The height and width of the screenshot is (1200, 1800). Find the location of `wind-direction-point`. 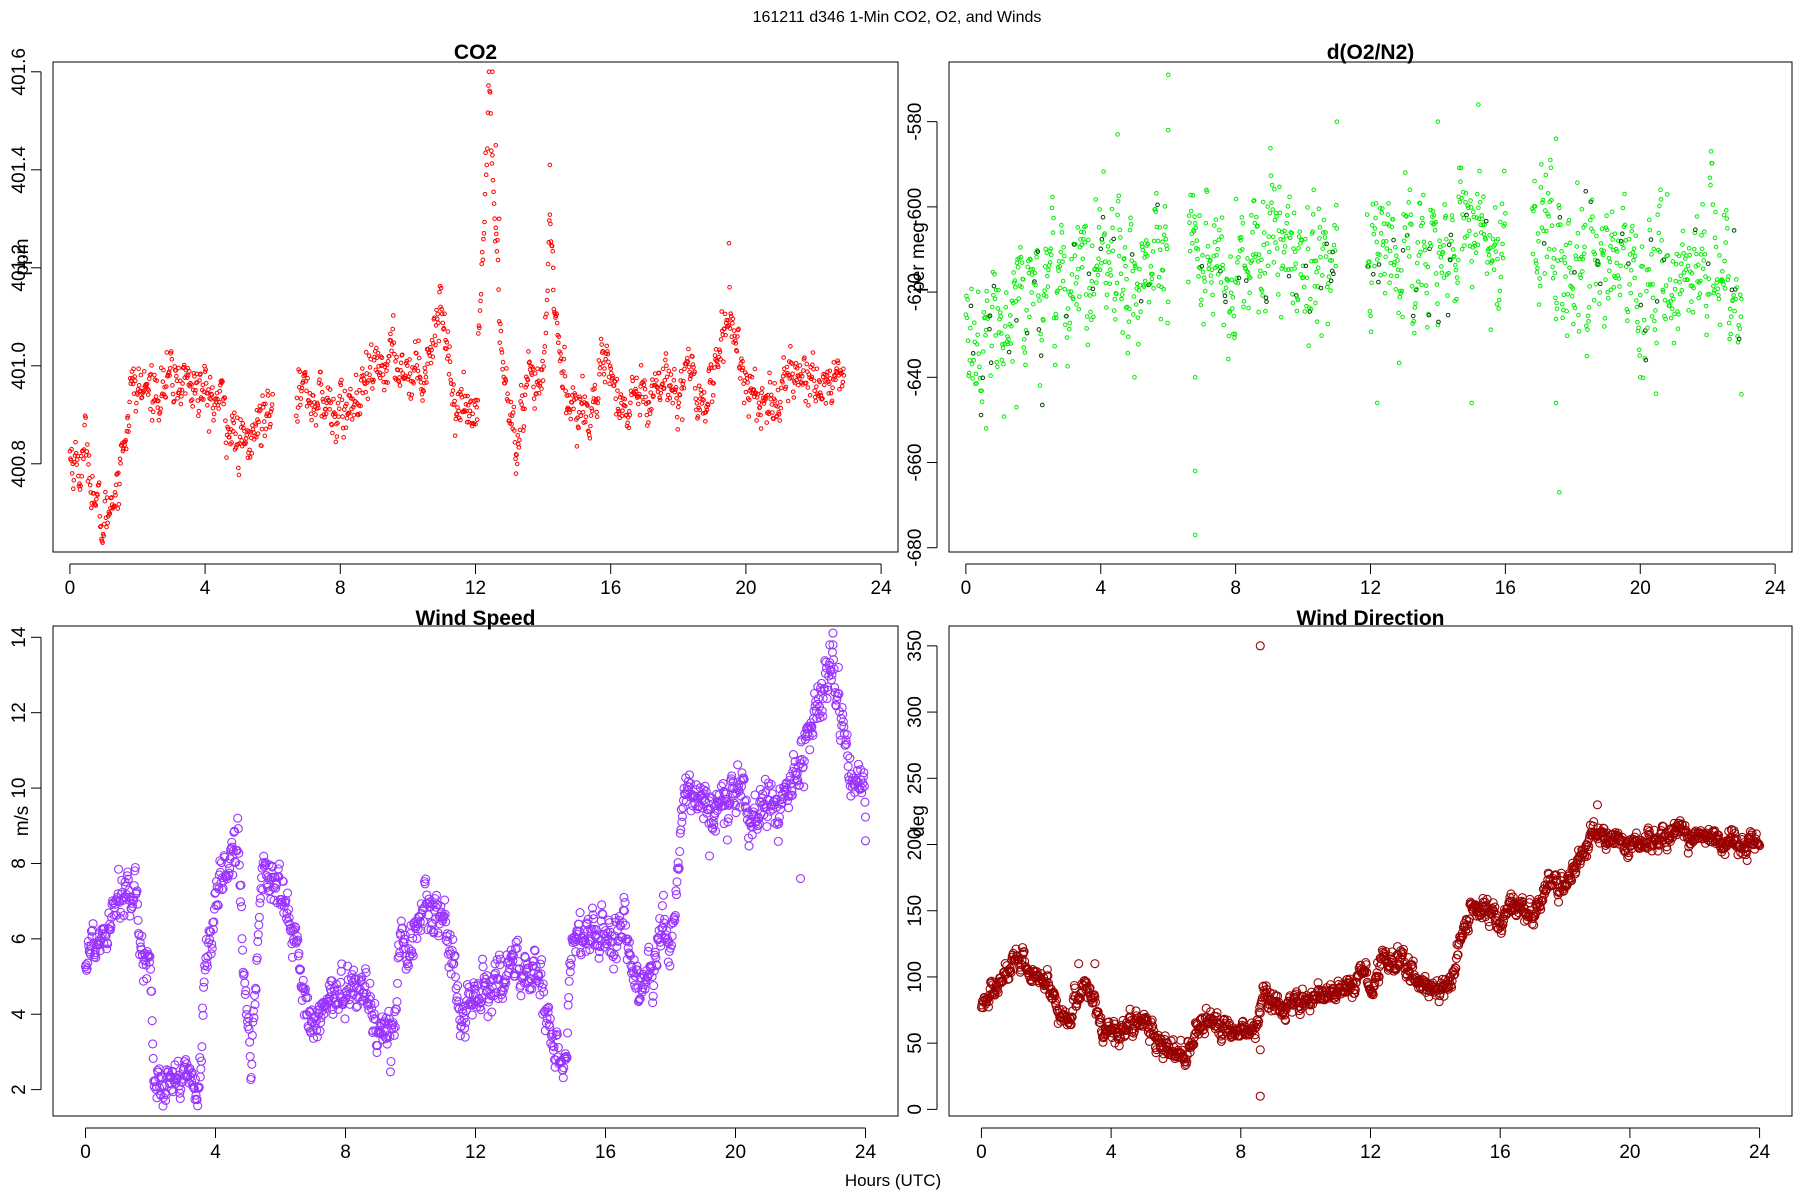

wind-direction-point is located at coordinates (1379, 982).